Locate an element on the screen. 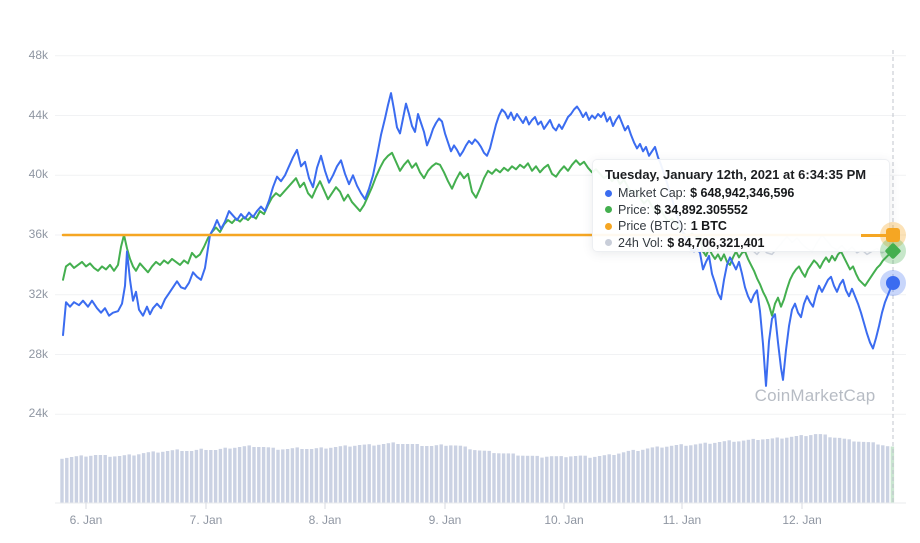 This screenshot has height=543, width=920. market-cap-dot-icon is located at coordinates (608, 193).